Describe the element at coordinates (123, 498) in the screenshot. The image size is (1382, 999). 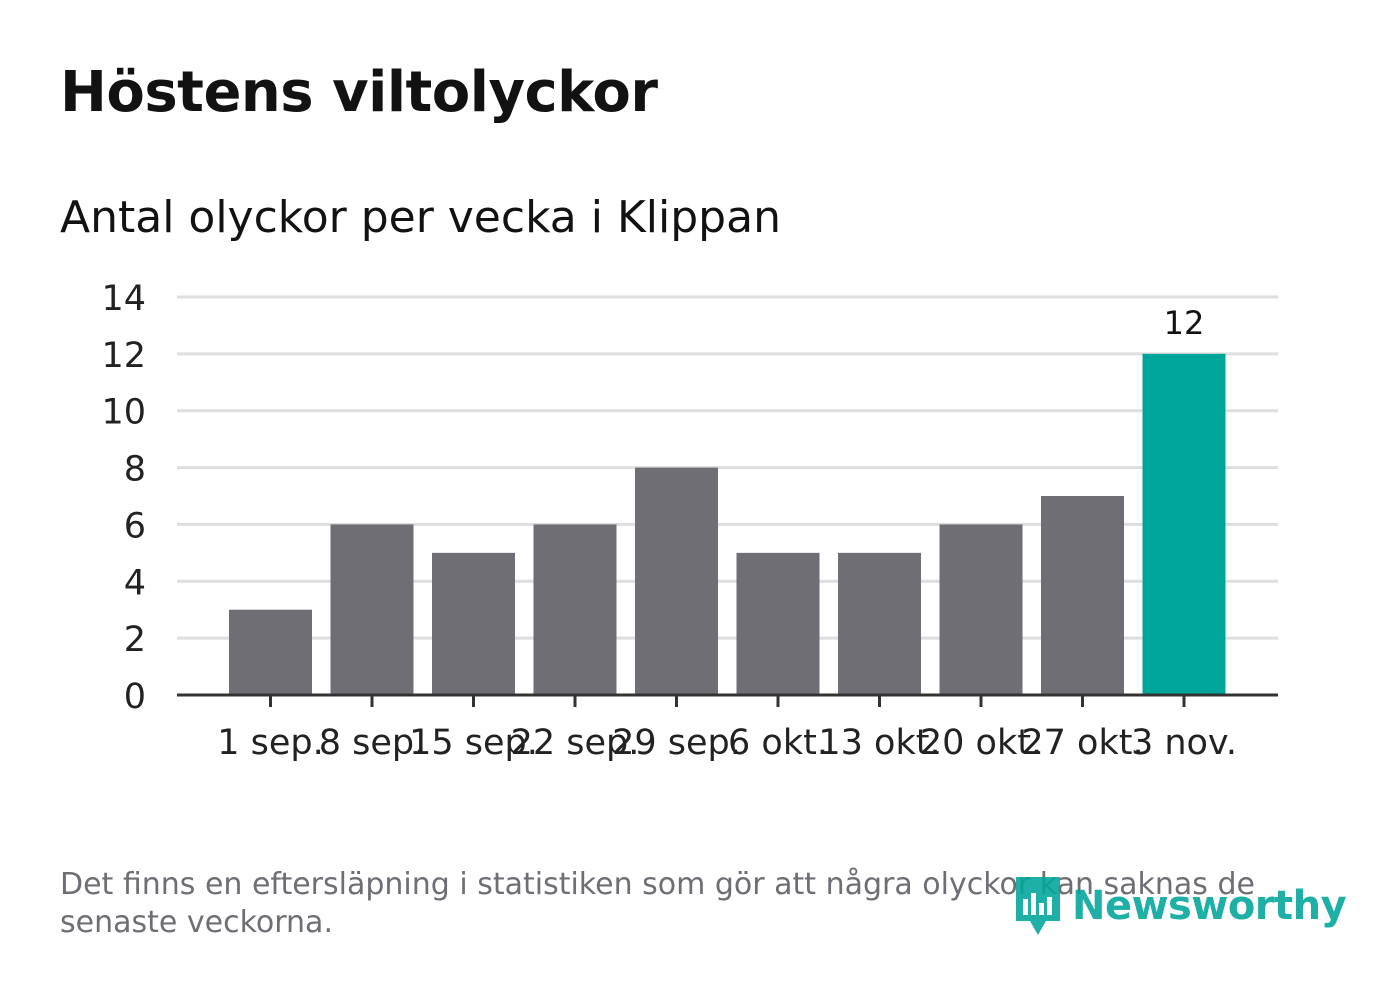
I see `y-axis-ticks: 0 2 4 6 8 10 12 14` at that location.